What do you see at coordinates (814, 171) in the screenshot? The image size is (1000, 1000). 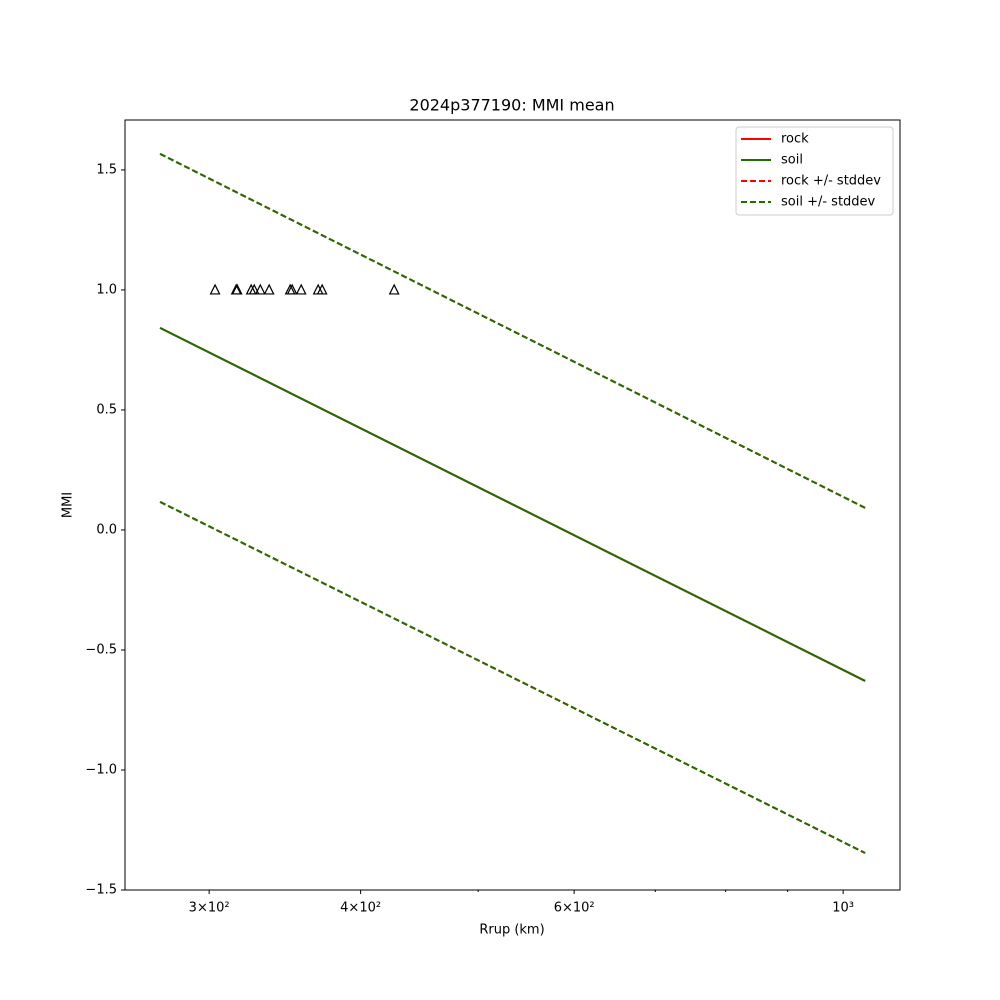 I see `legend-box` at bounding box center [814, 171].